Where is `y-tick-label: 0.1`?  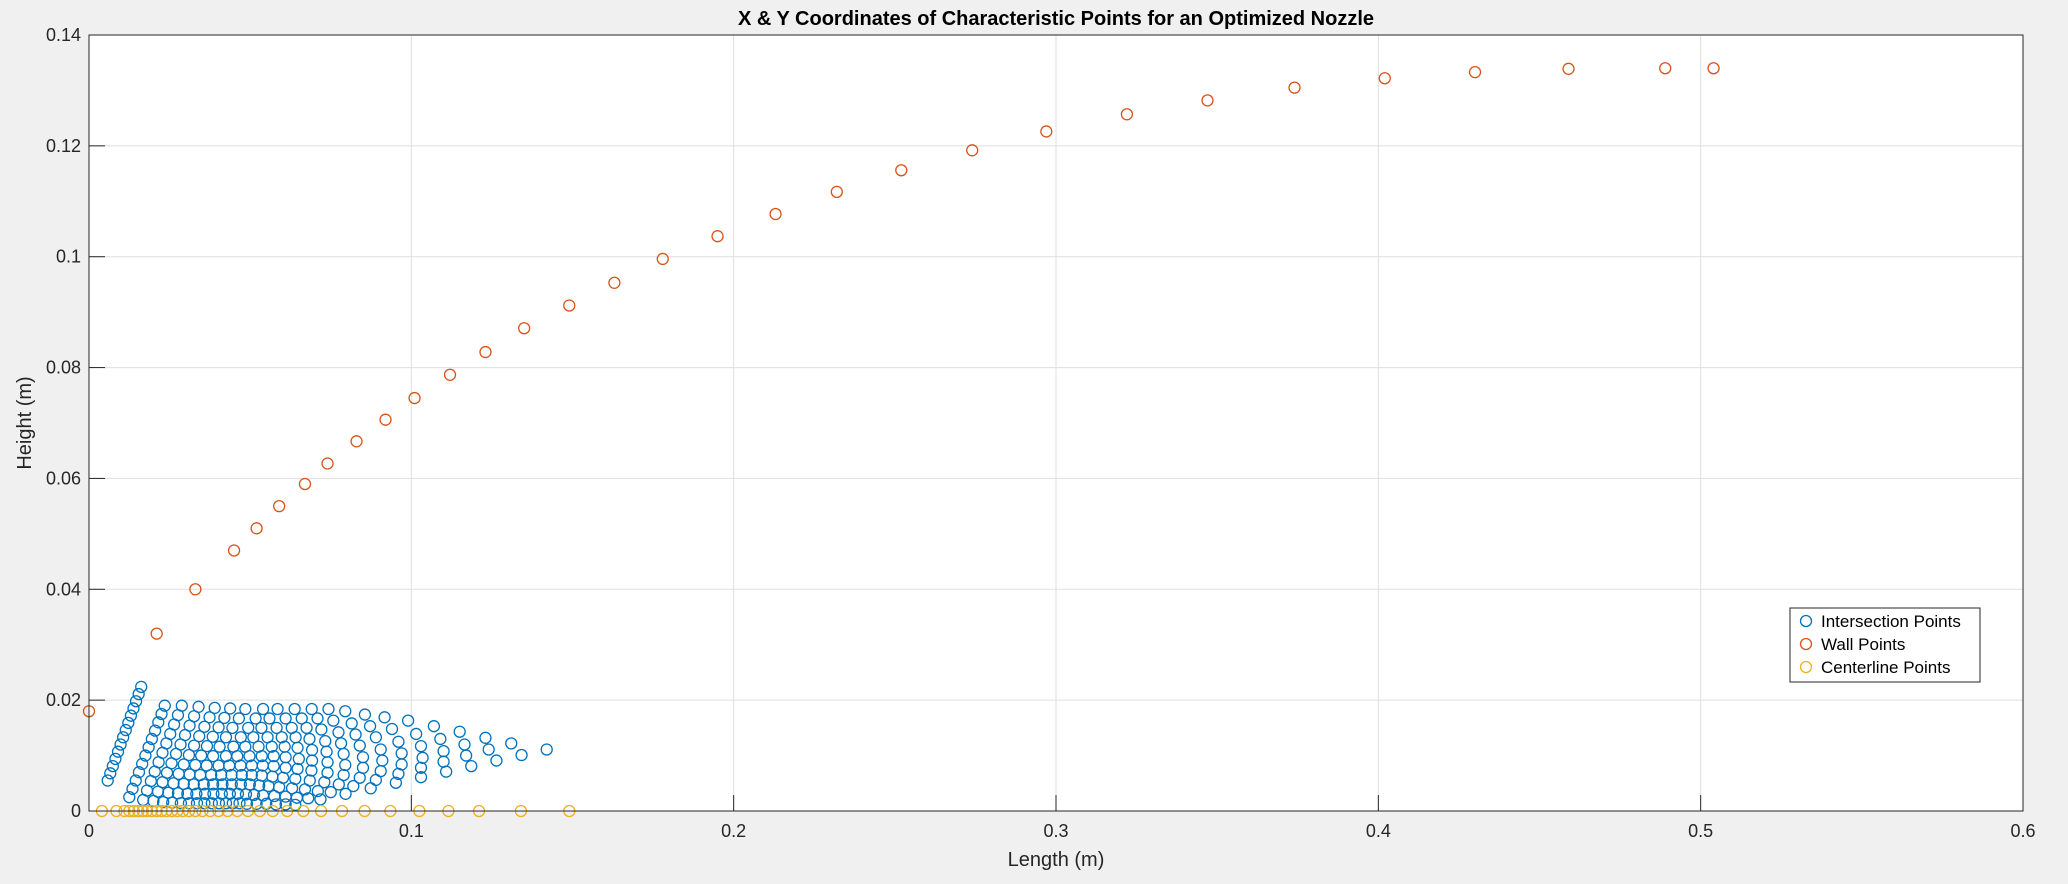 y-tick-label: 0.1 is located at coordinates (68, 257).